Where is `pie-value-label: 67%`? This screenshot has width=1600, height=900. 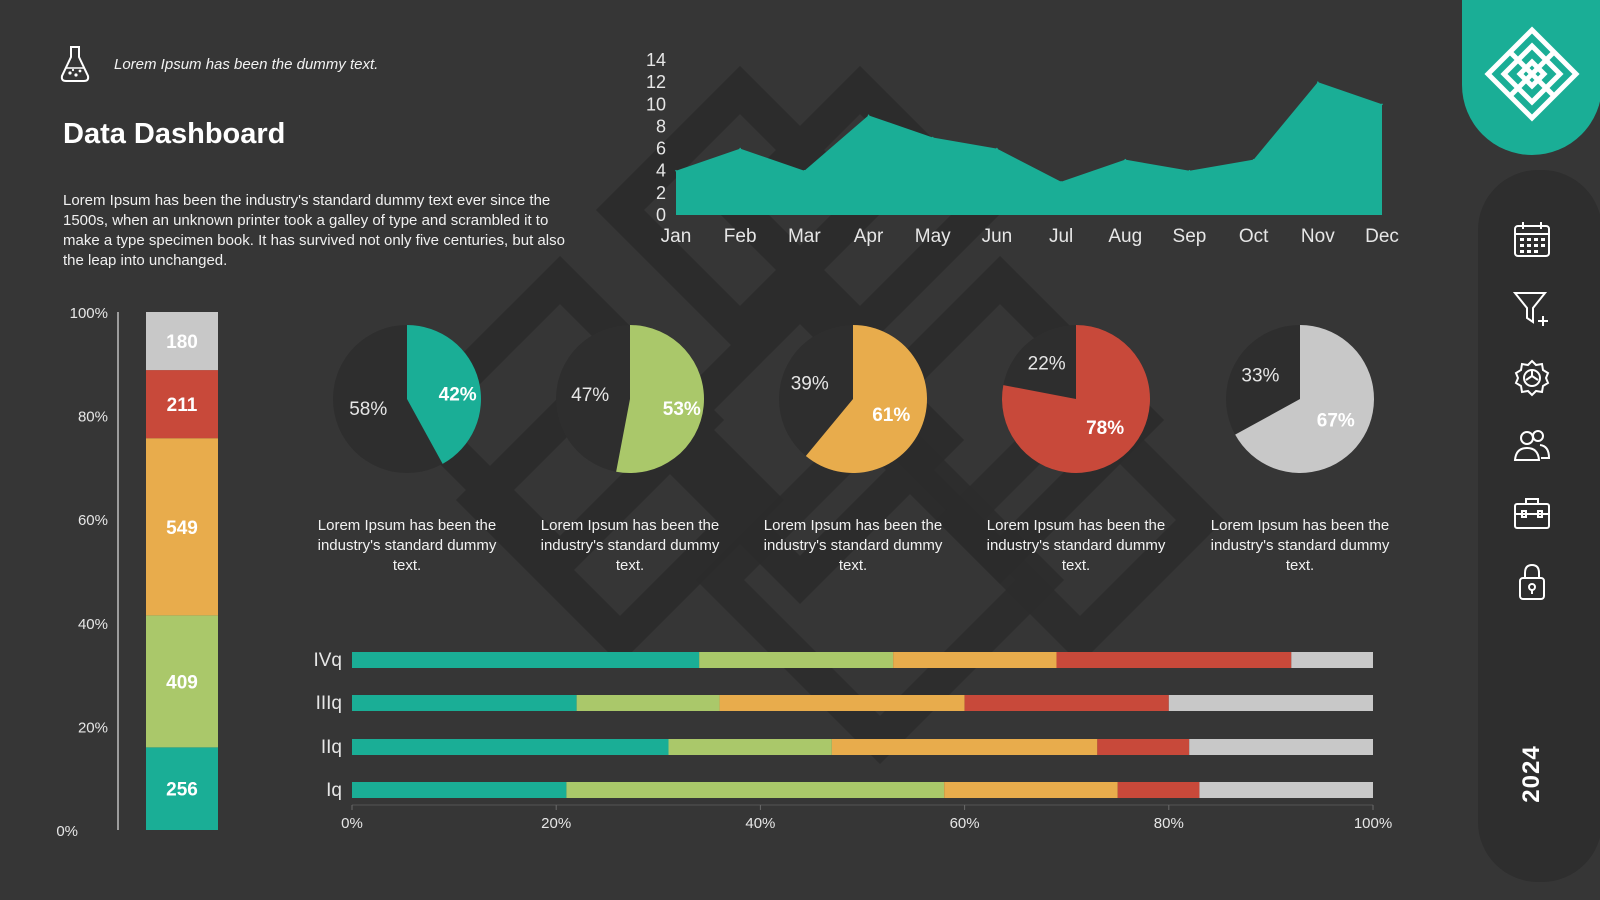 pie-value-label: 67% is located at coordinates (1336, 420).